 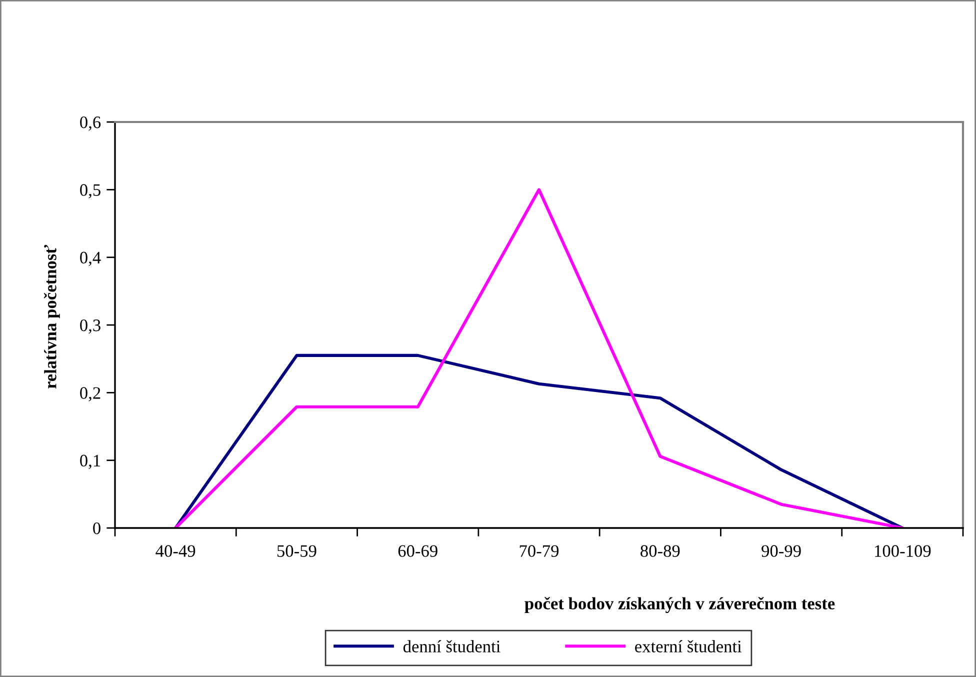 I want to click on y-axis-title: relatívna početnosť, so click(x=52, y=316).